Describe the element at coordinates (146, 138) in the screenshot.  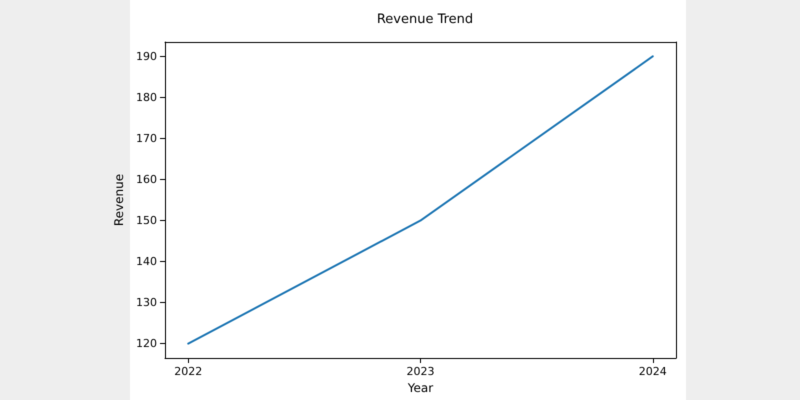
I see `y-tick-label: 170` at that location.